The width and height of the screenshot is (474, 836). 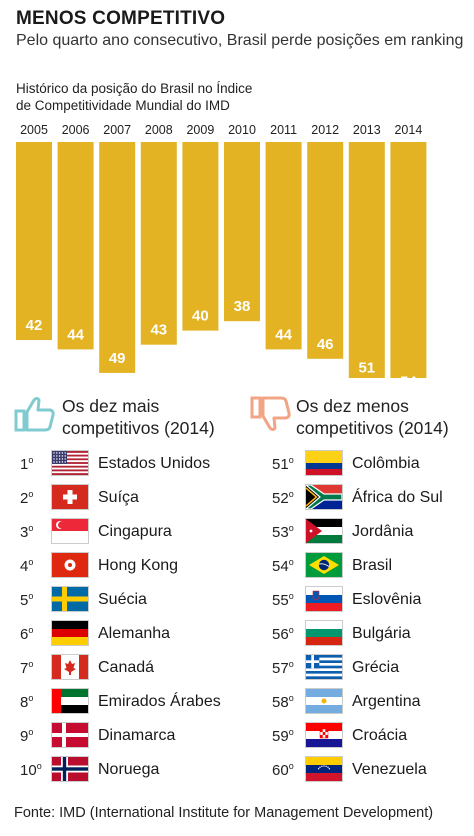 I want to click on rank-label: 59o, so click(x=283, y=736).